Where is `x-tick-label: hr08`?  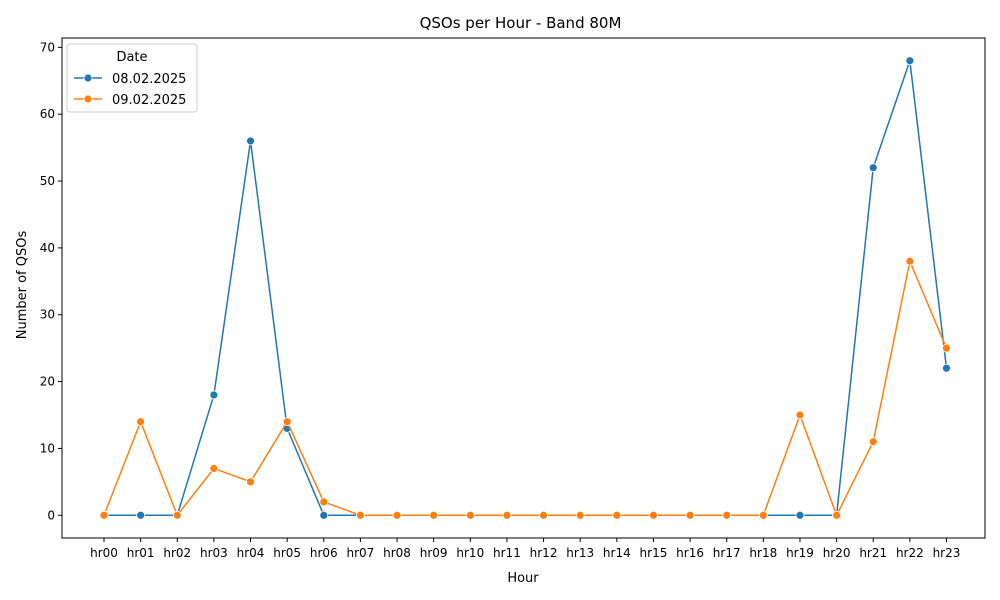 x-tick-label: hr08 is located at coordinates (397, 553).